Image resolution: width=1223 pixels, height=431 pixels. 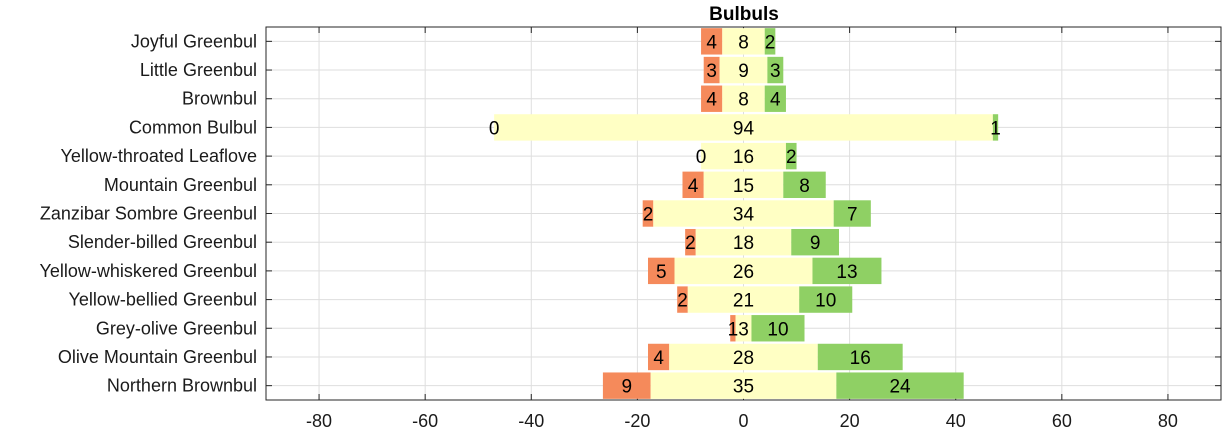 What do you see at coordinates (163, 300) in the screenshot?
I see `y-tick-label: Yellow-bellied Greenbul` at bounding box center [163, 300].